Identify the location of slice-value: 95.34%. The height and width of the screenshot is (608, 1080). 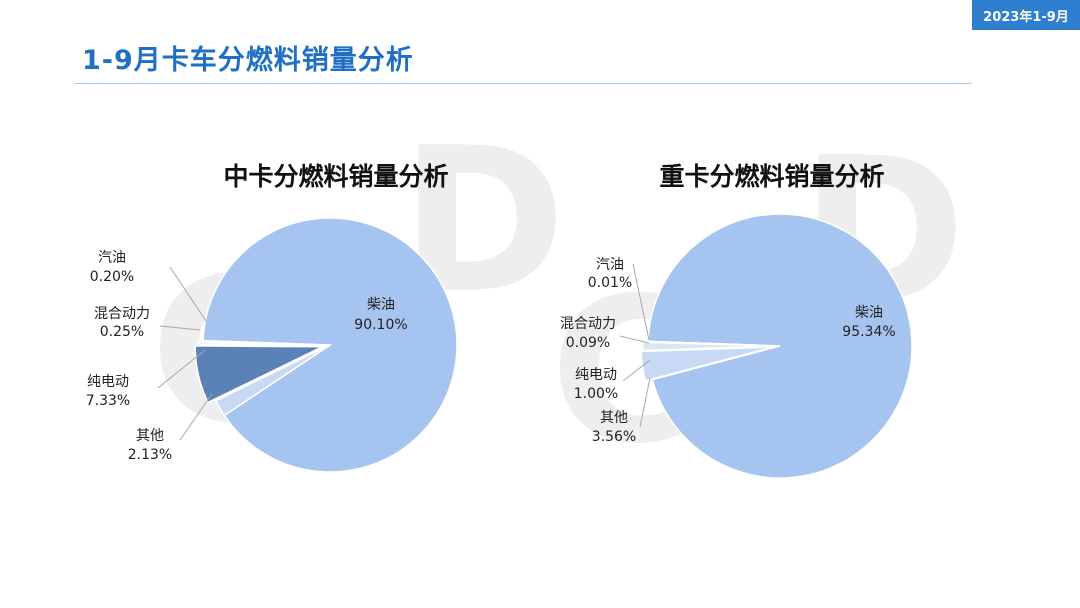
(868, 332).